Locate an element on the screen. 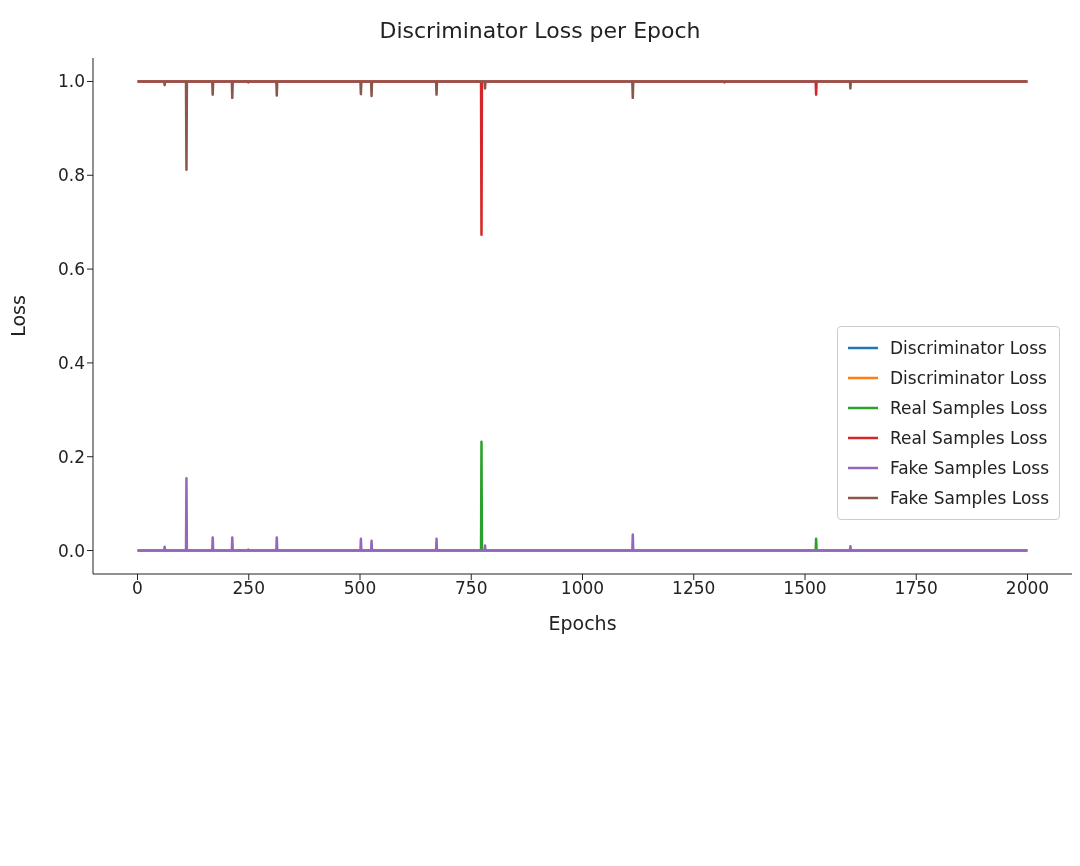  y-tick-label: 0.8 is located at coordinates (71, 175).